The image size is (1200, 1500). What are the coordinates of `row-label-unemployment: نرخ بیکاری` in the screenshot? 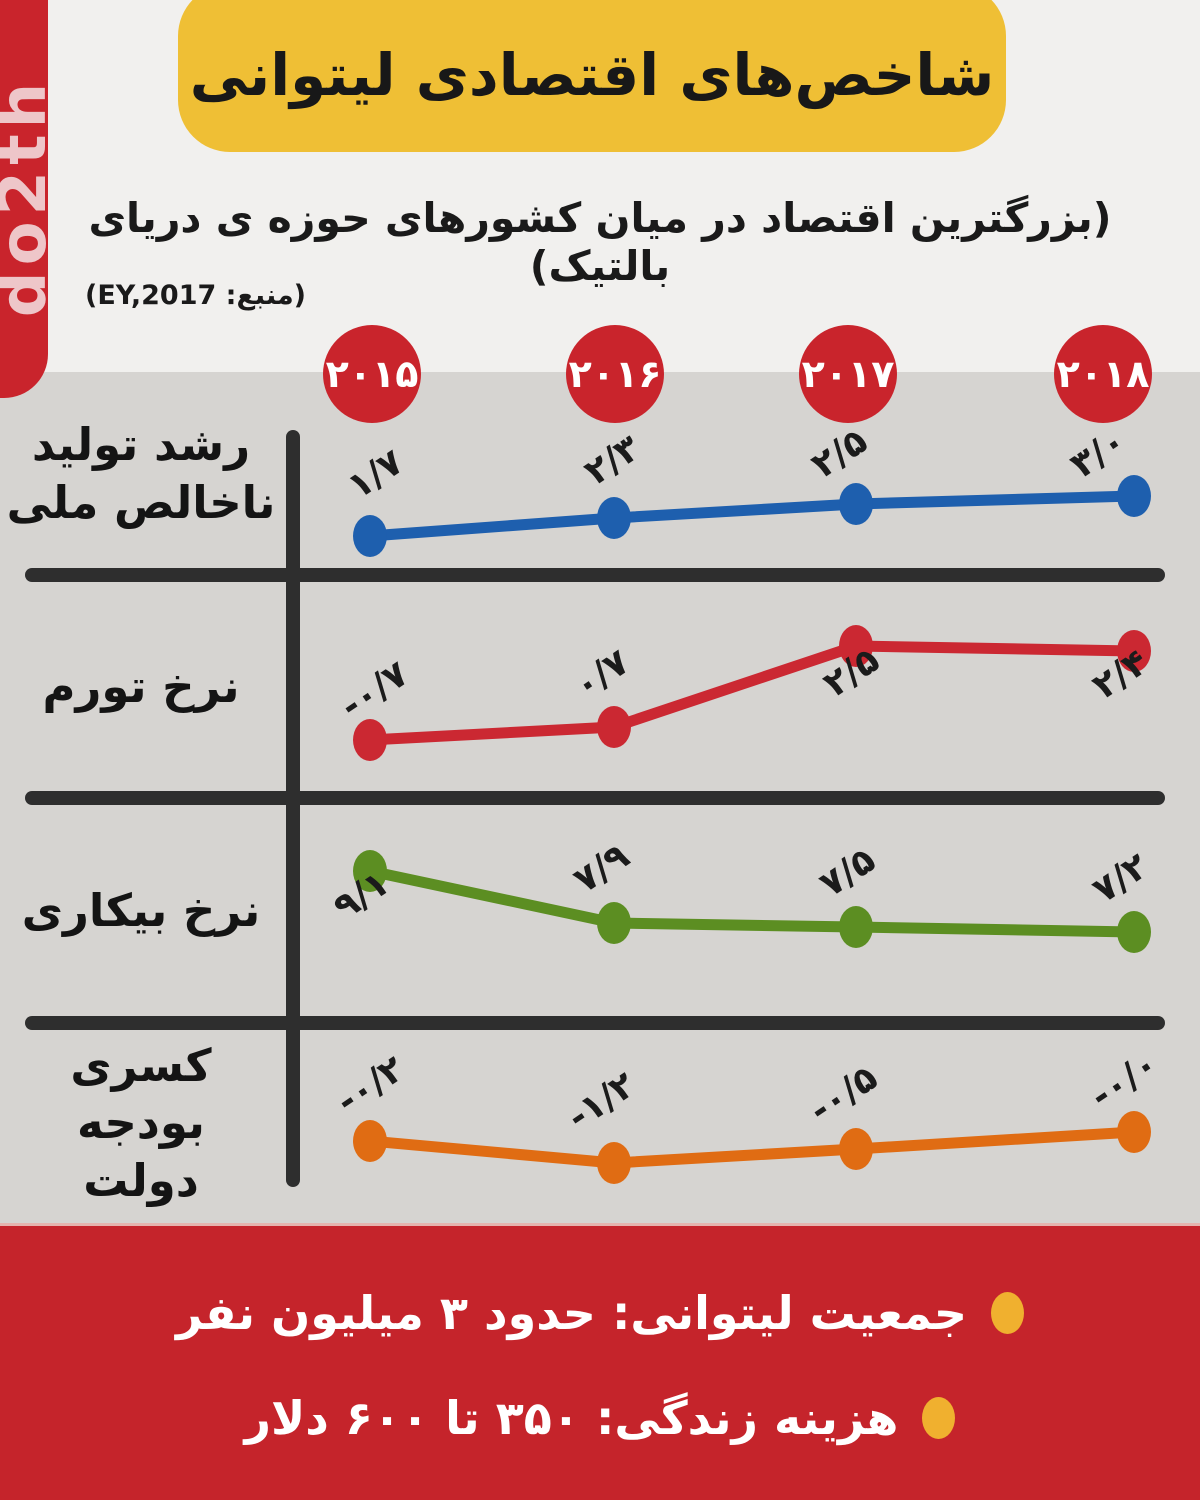 It's located at (141, 910).